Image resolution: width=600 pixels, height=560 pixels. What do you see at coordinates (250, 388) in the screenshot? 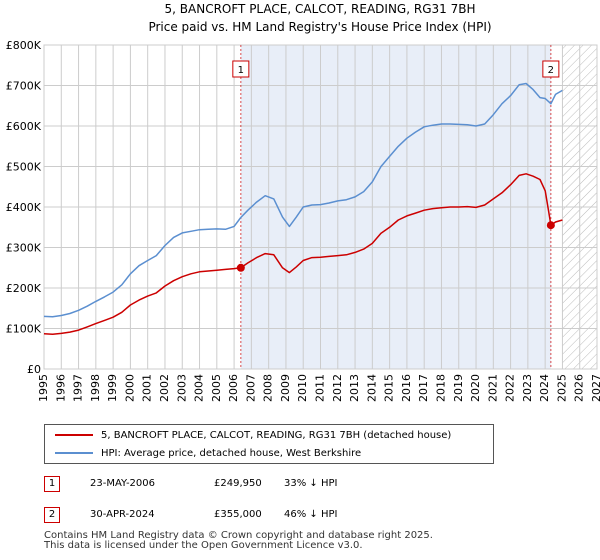
I see `x-tick-label: 2007` at bounding box center [250, 388].